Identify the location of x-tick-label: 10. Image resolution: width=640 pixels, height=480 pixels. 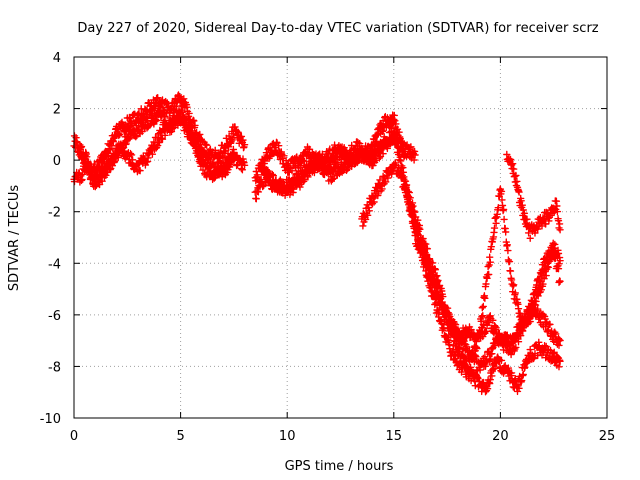
(287, 436).